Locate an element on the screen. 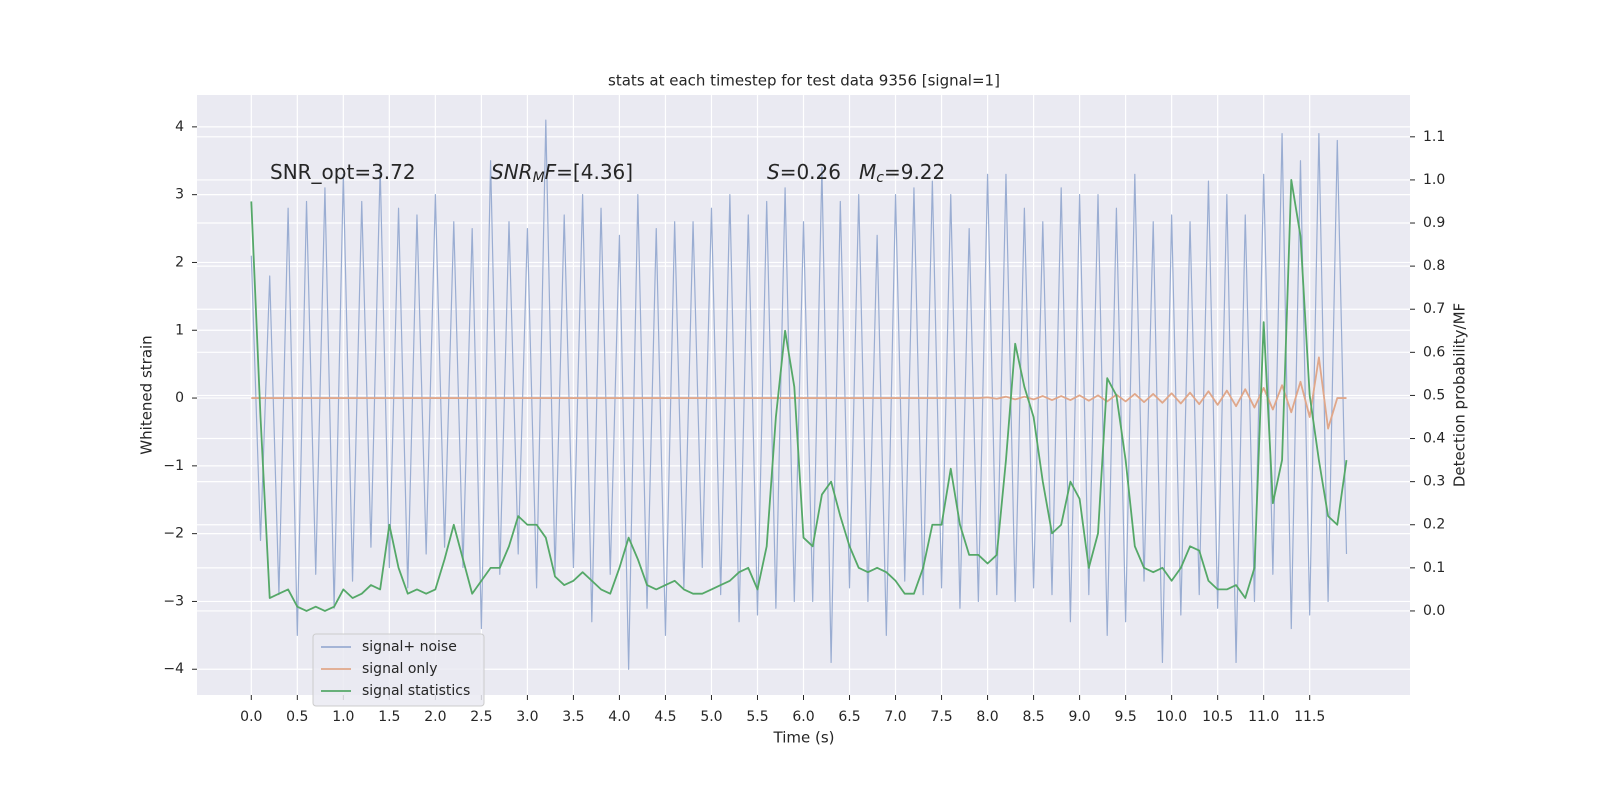 This screenshot has width=1600, height=800. x-tick-label: 7.5 is located at coordinates (941, 717).